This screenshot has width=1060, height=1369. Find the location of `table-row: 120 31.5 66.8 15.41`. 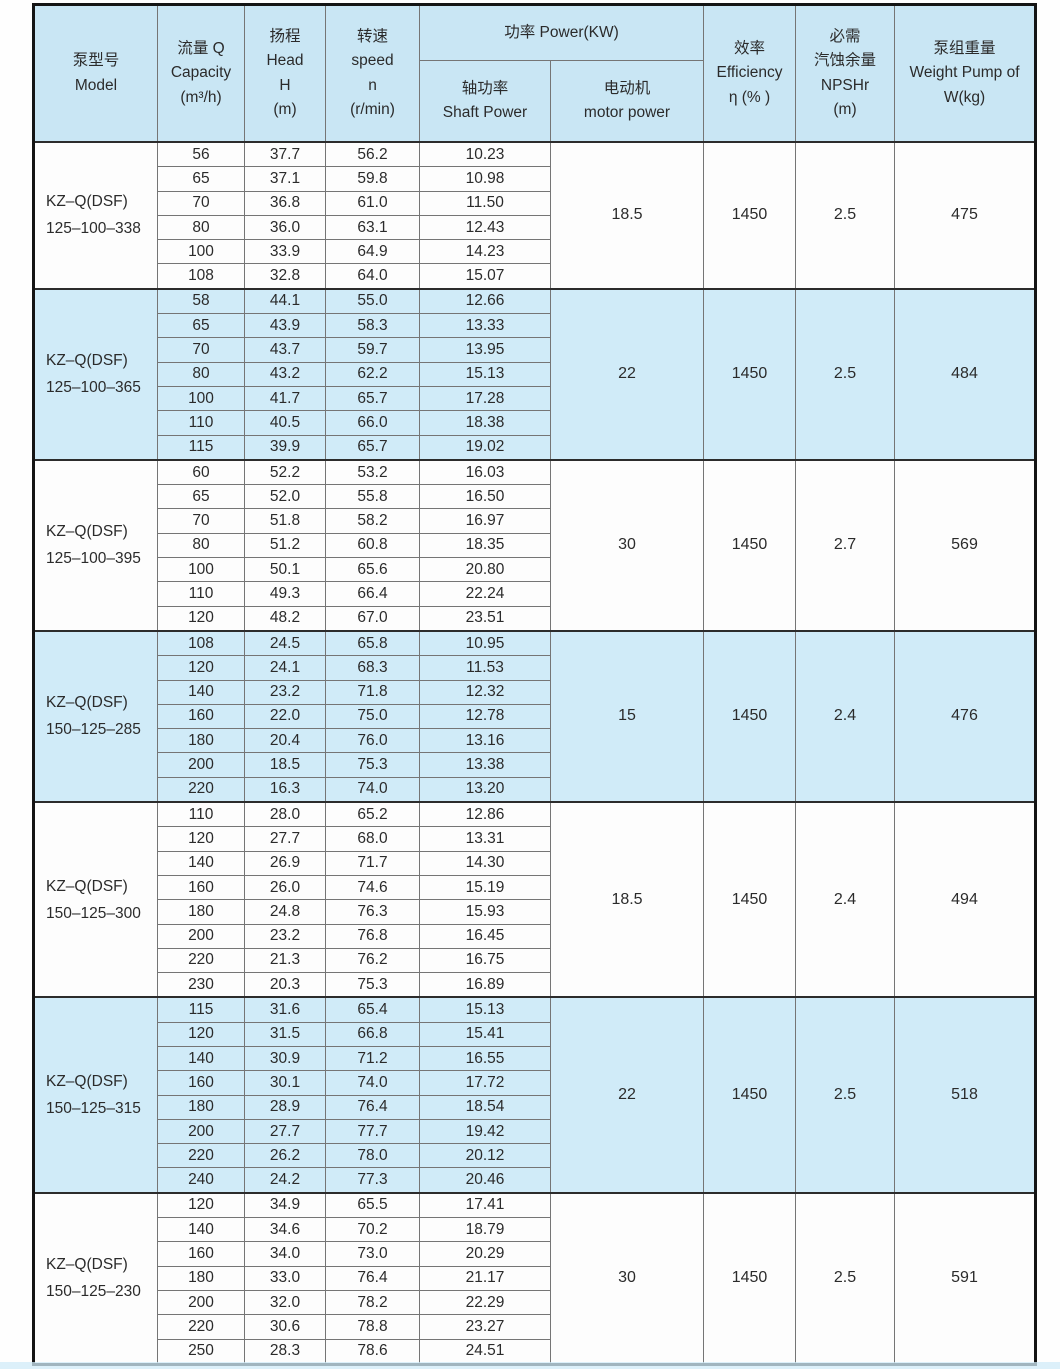

table-row: 120 31.5 66.8 15.41 is located at coordinates (535, 1034).